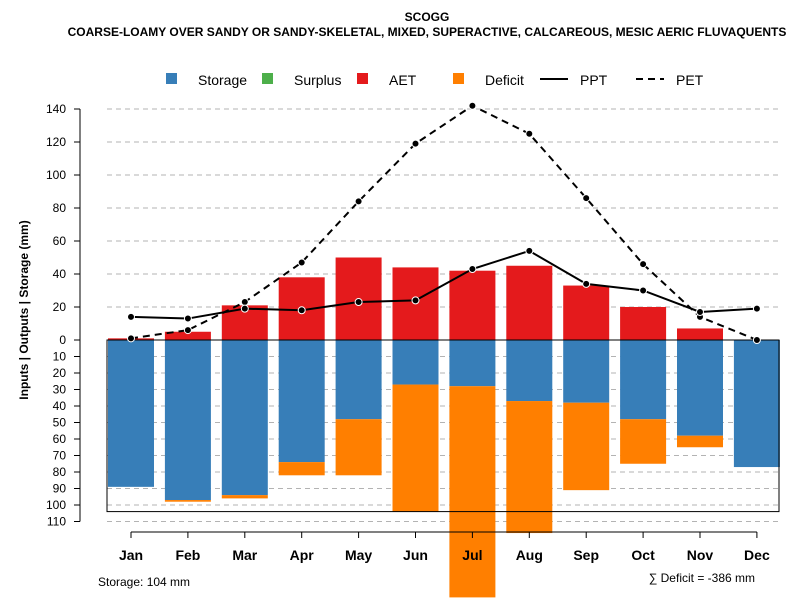  Describe the element at coordinates (60, 423) in the screenshot. I see `y-tick-label: 50` at that location.